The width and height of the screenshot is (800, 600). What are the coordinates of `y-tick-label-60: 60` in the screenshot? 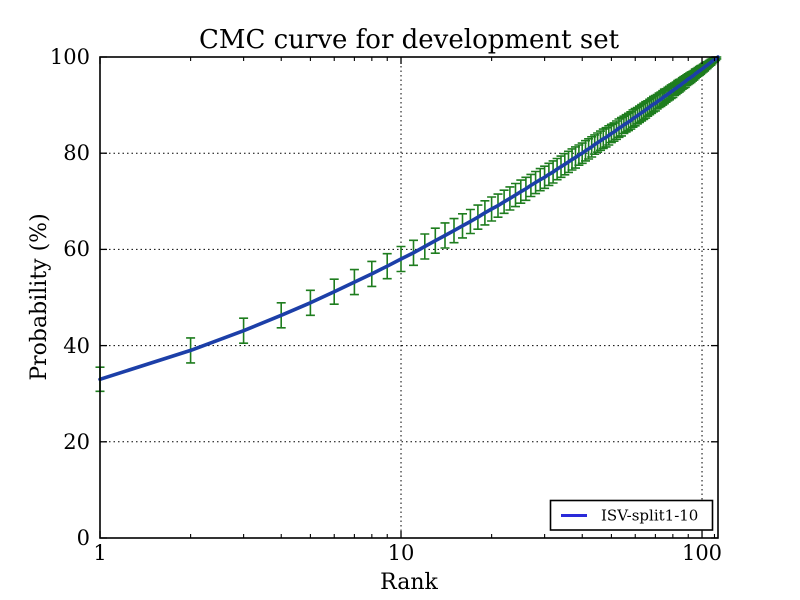 It's located at (76, 249).